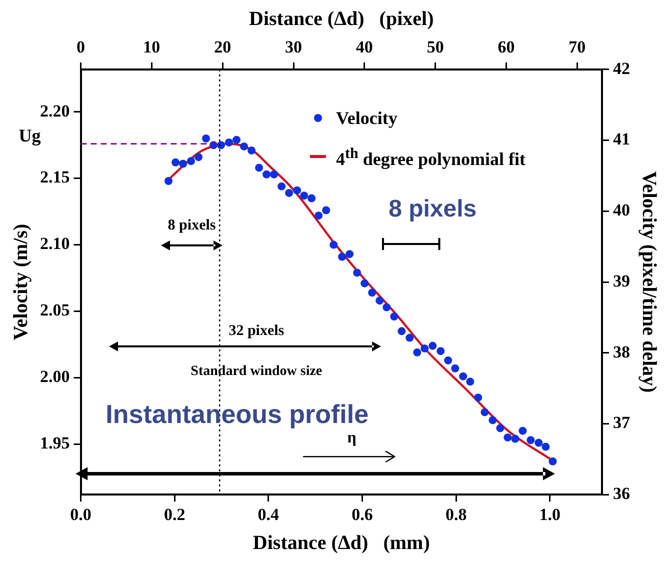 This screenshot has height=562, width=670. What do you see at coordinates (80, 47) in the screenshot?
I see `x2-tick-label: 0` at bounding box center [80, 47].